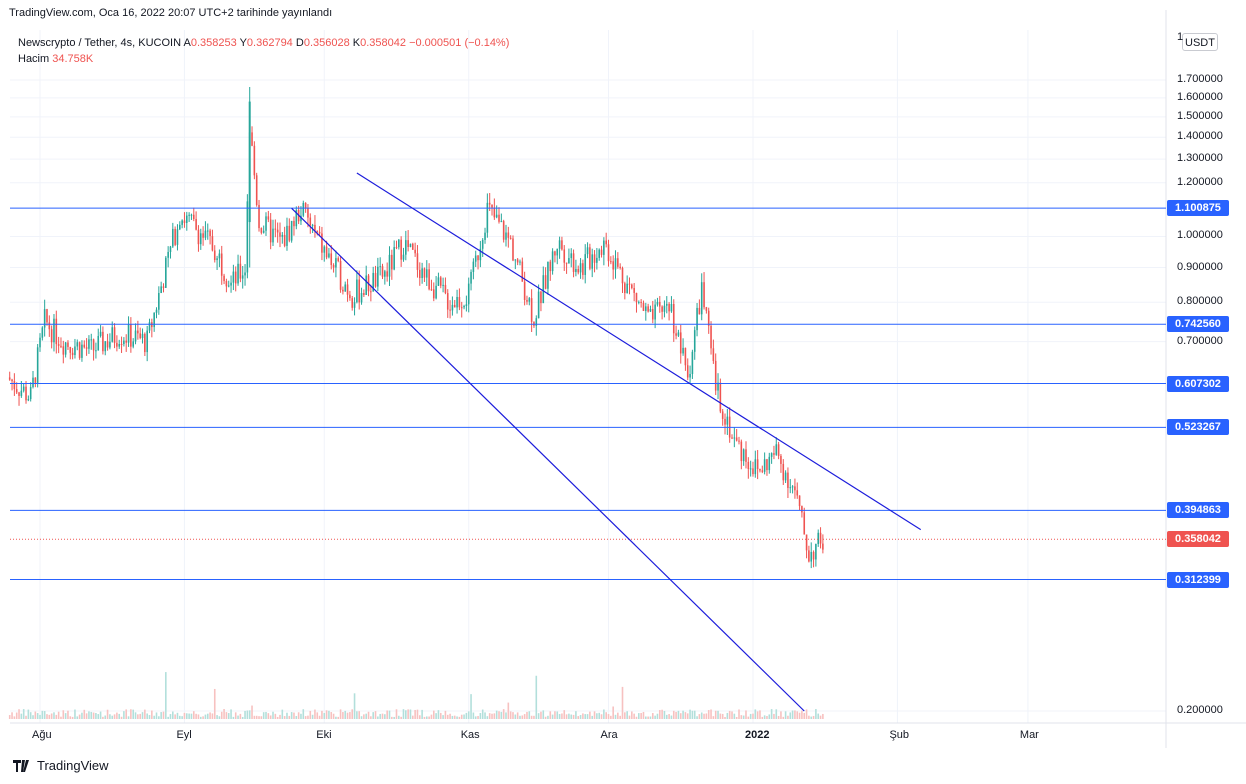  Describe the element at coordinates (1200, 42) in the screenshot. I see `currency-button: USDT` at that location.